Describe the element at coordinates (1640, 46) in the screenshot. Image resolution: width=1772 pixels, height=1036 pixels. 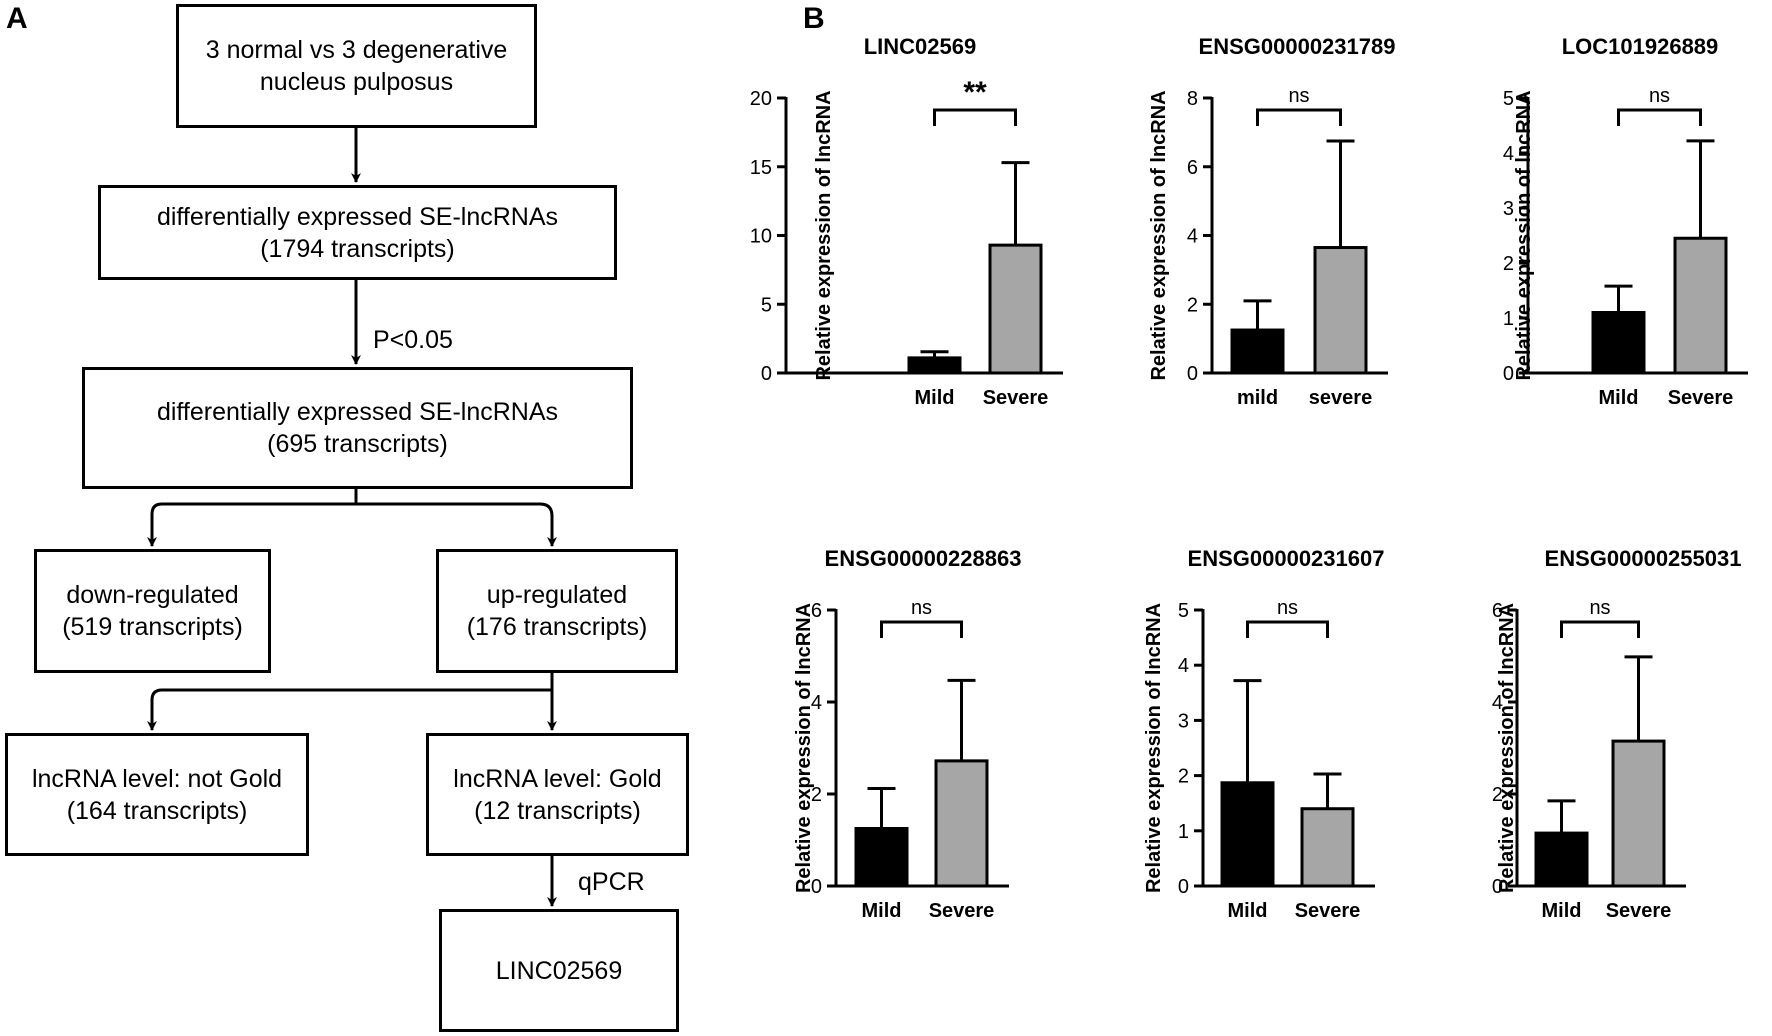
I see `chart-title: LOC101926889` at that location.